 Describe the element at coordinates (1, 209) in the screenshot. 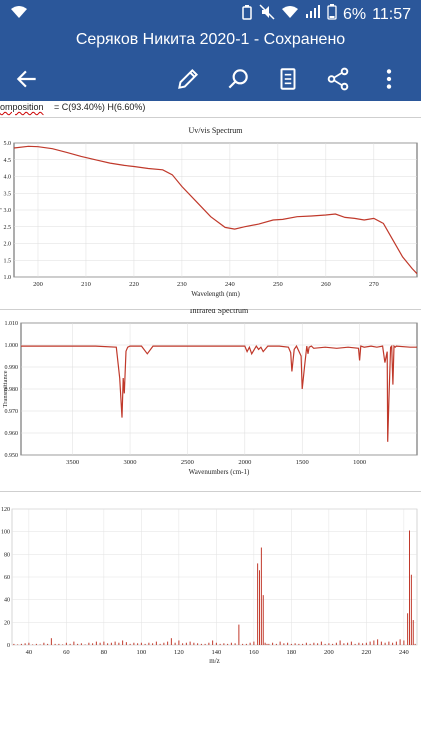

I see `y-axis-label: Abs. epsilon` at that location.